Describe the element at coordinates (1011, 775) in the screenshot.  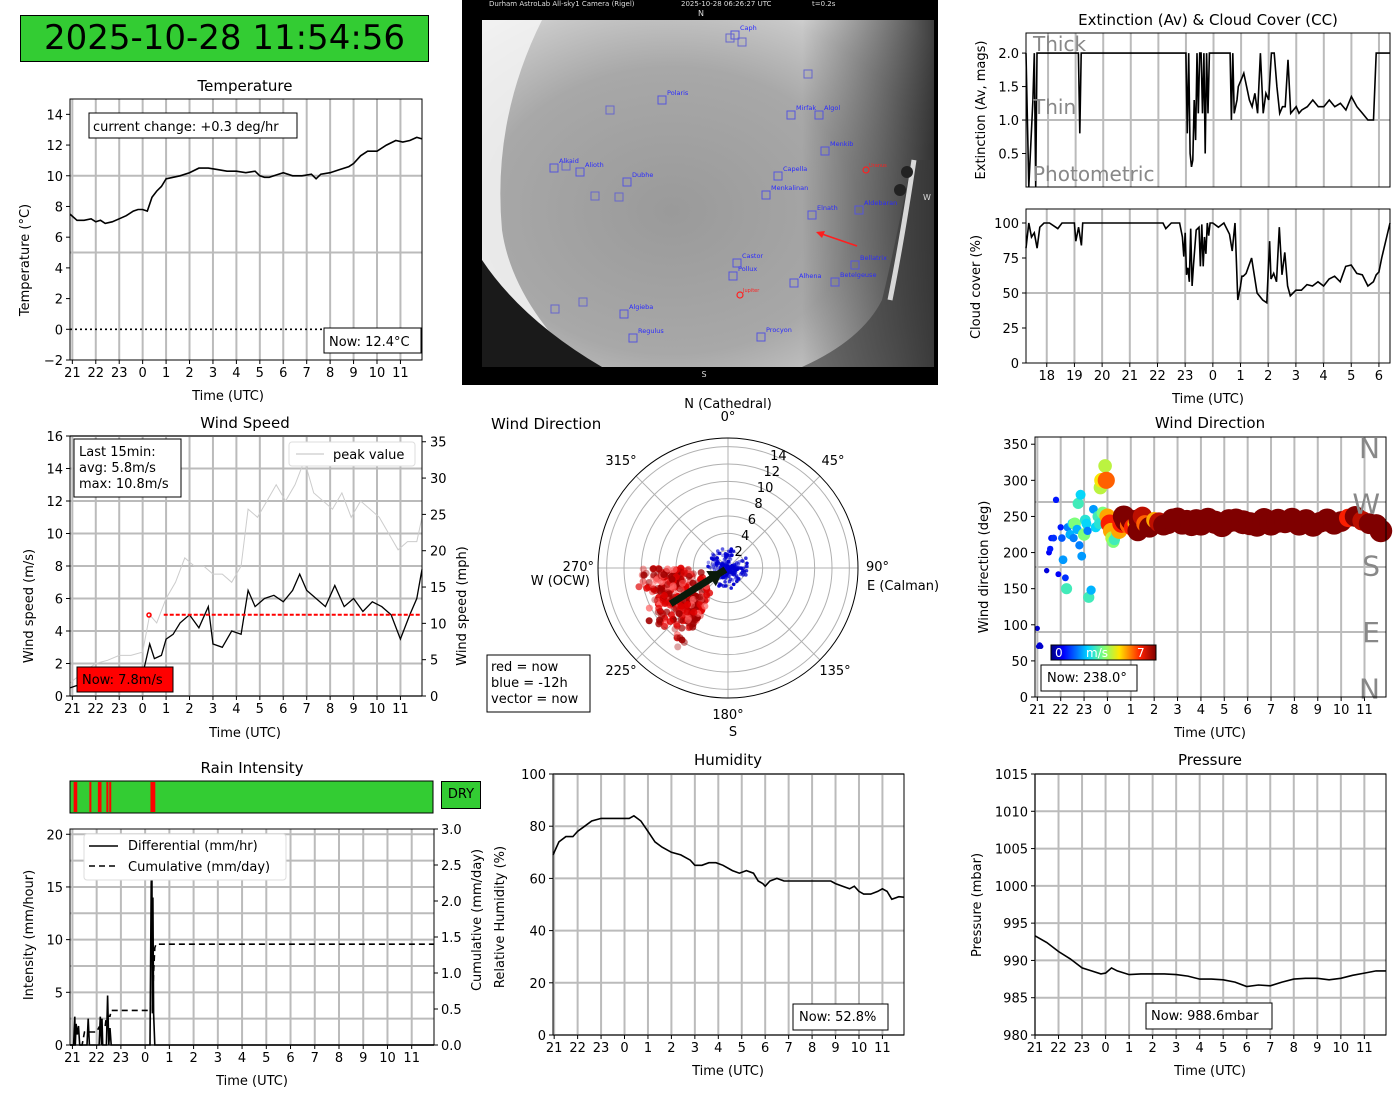
I see `y-tick-label: 1015` at that location.